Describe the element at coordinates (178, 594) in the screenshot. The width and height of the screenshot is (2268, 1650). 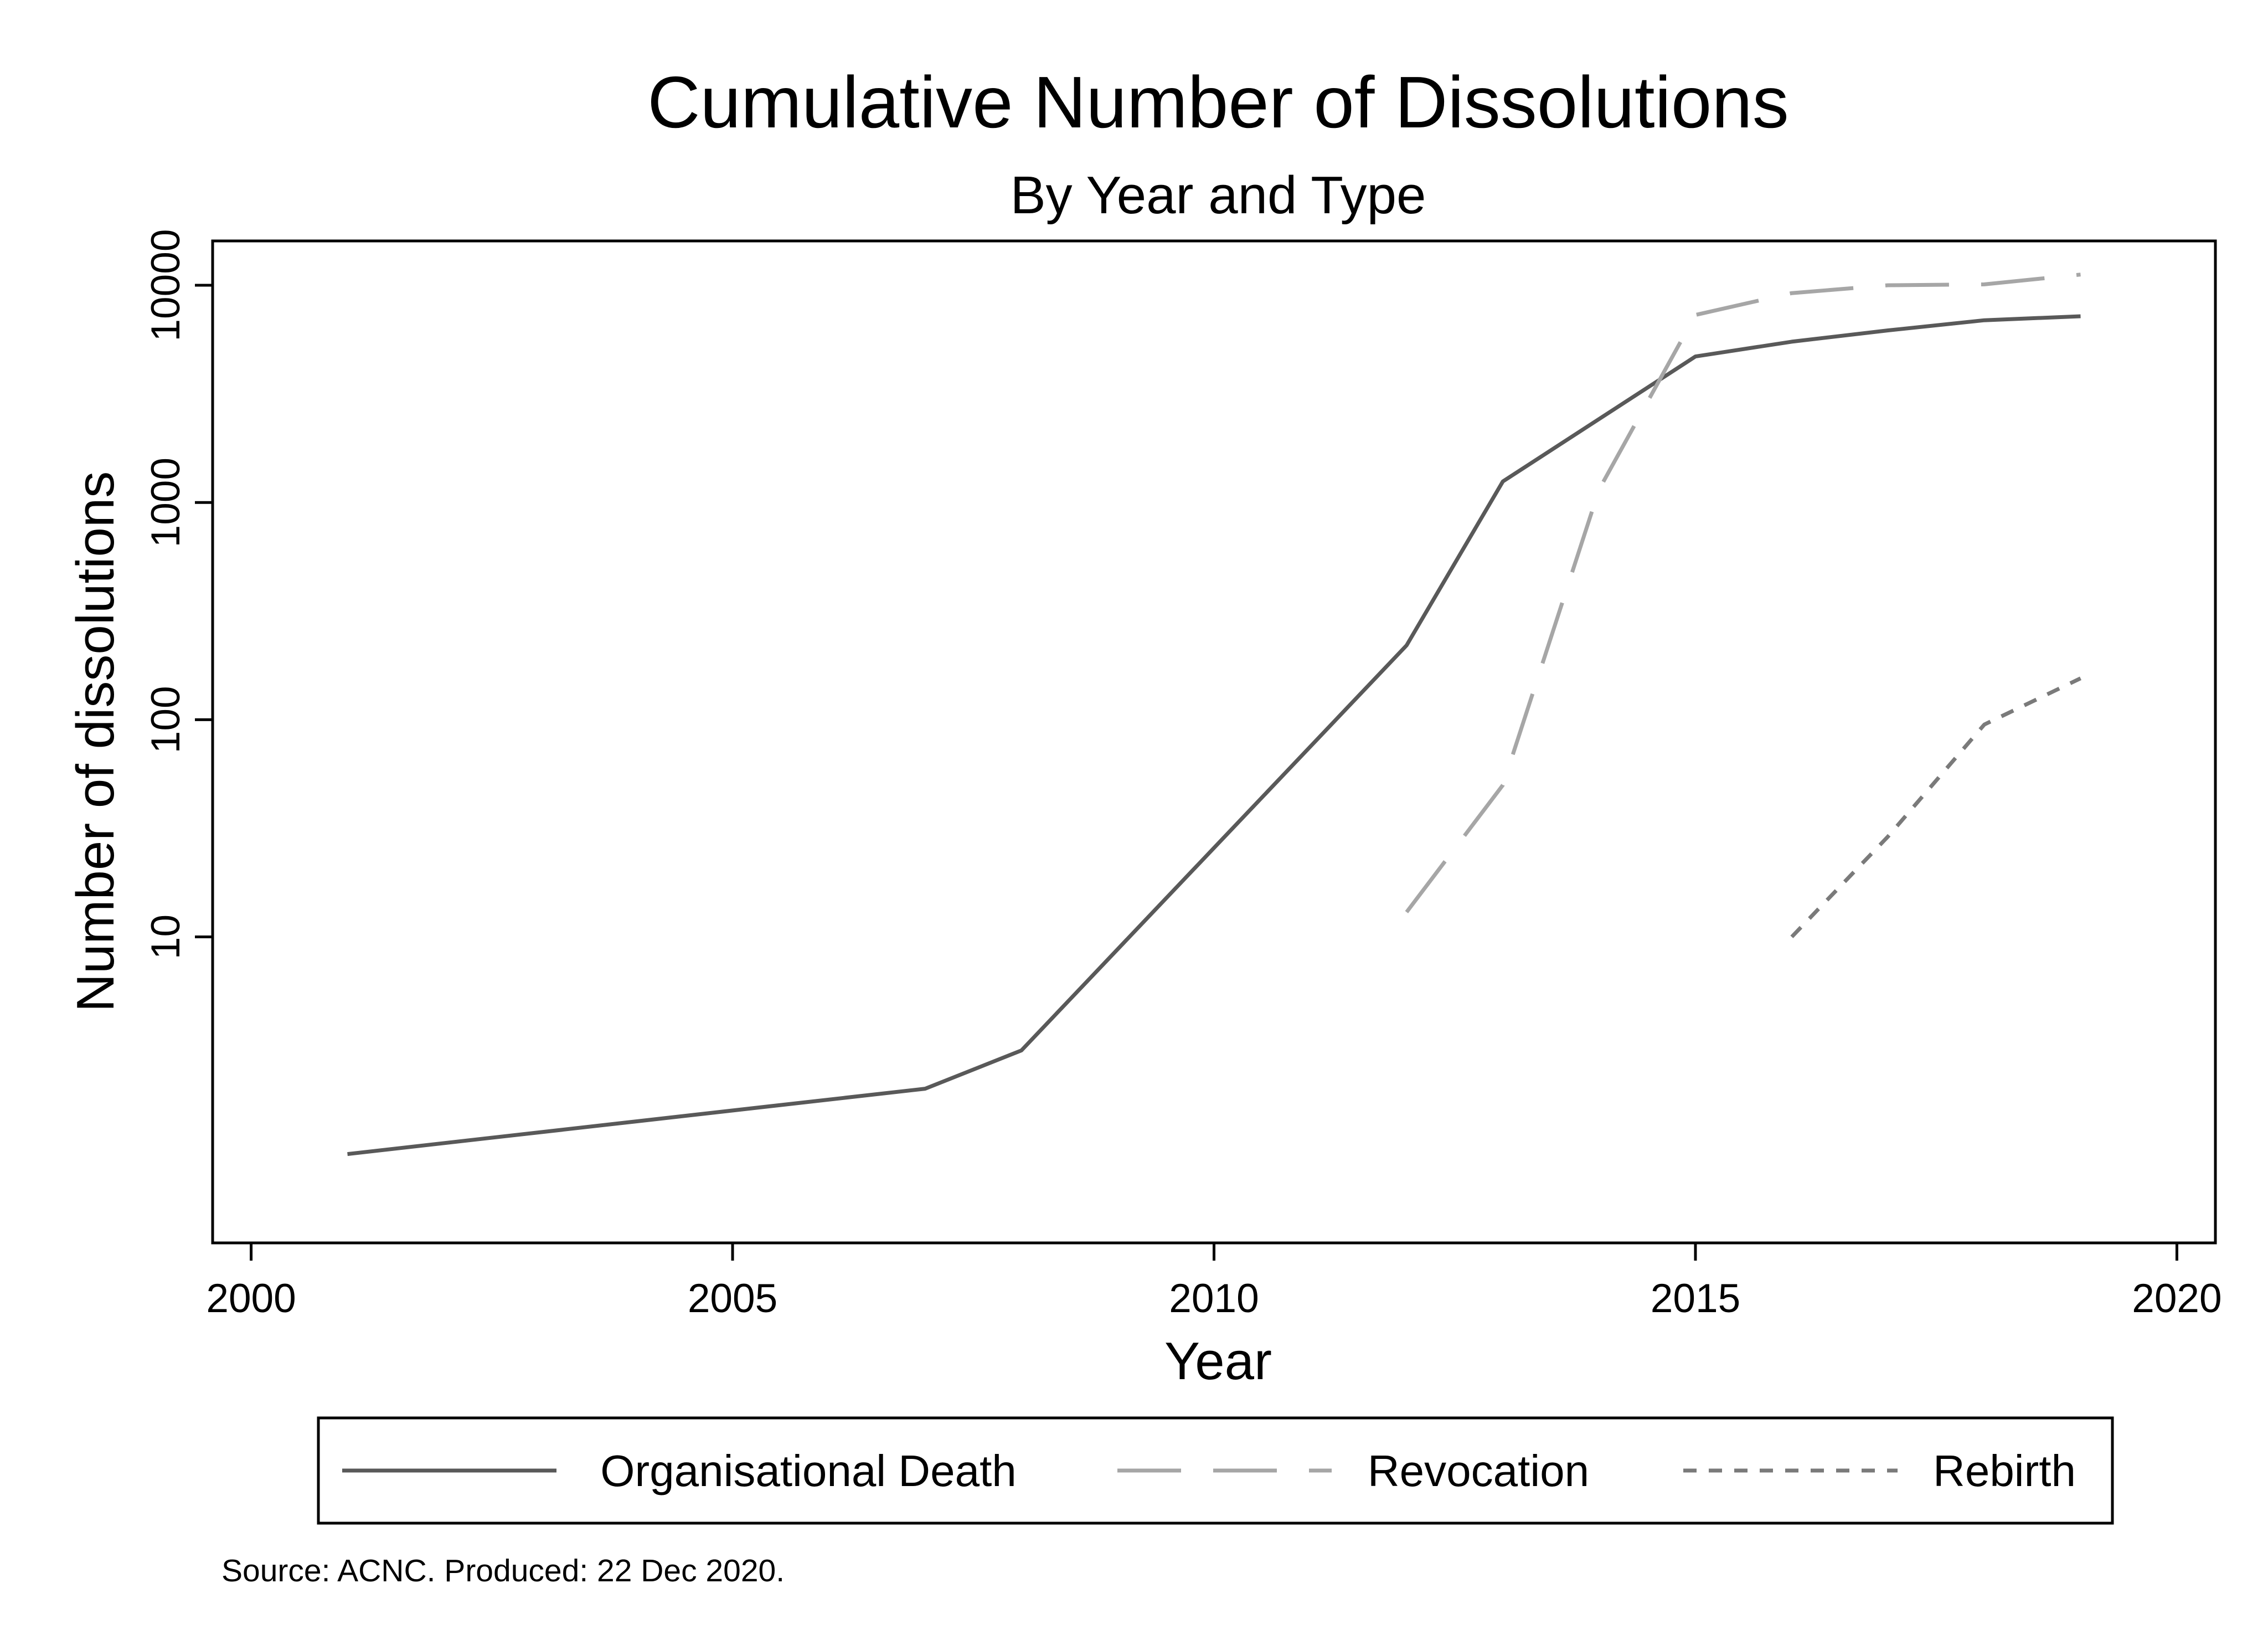
I see `y-axis: 10 100 1000 10000` at that location.